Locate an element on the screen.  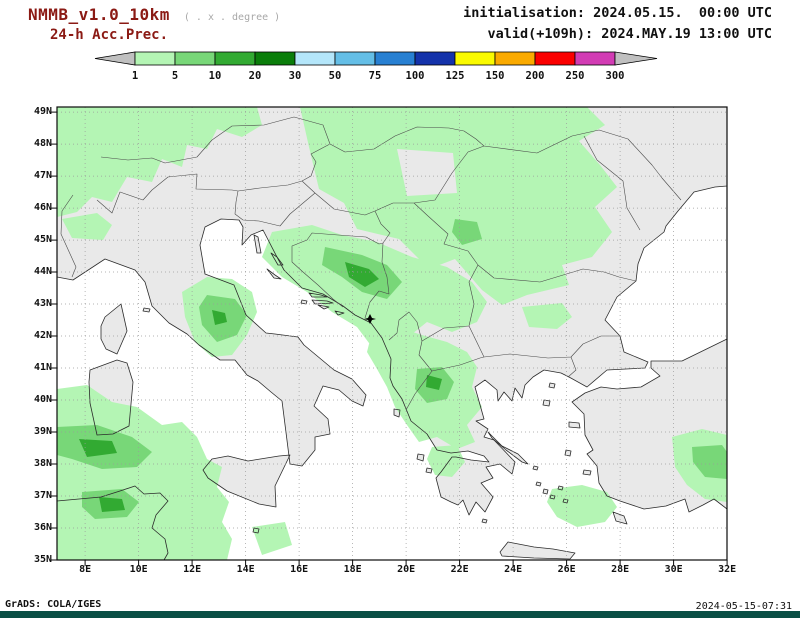
lon-tick-label: 30E is located at coordinates (673, 569).